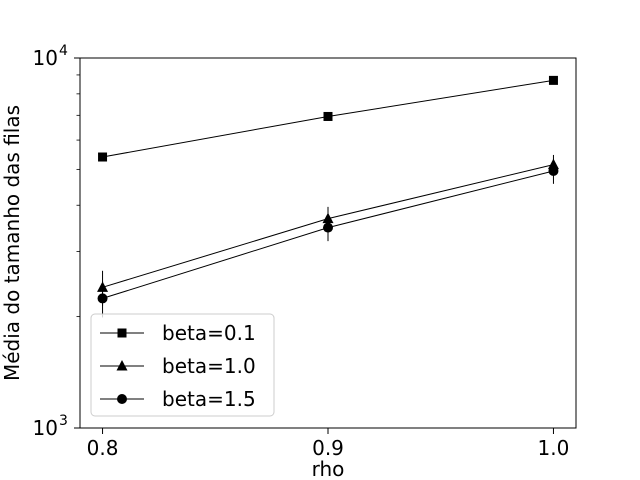  I want to click on y-axis-label: Média do tamanho das filas, so click(12, 243).